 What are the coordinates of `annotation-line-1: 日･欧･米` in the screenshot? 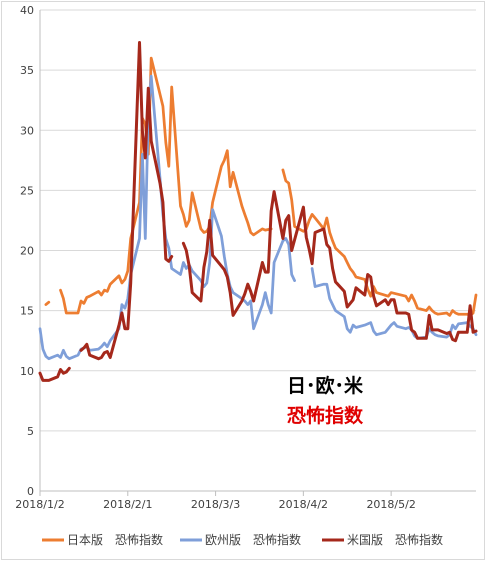 It's located at (325, 385).